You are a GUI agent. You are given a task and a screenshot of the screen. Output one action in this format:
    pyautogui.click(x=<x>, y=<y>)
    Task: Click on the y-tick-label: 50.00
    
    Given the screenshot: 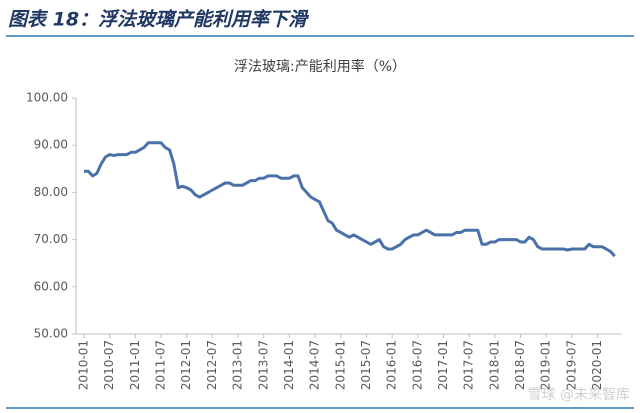 What is the action you would take?
    pyautogui.click(x=51, y=334)
    